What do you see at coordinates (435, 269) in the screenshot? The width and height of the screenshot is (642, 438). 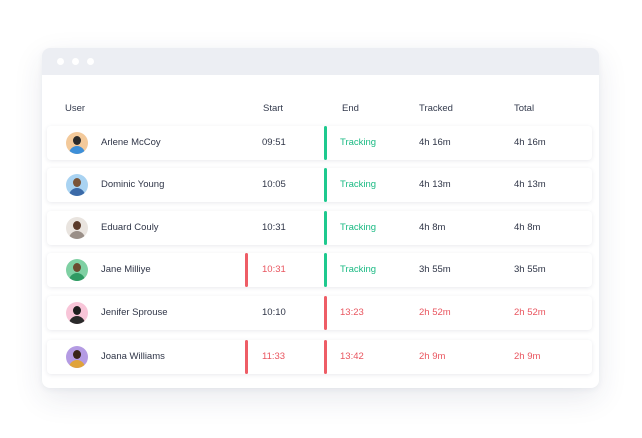 I see `tracked-time: 3h 55m` at bounding box center [435, 269].